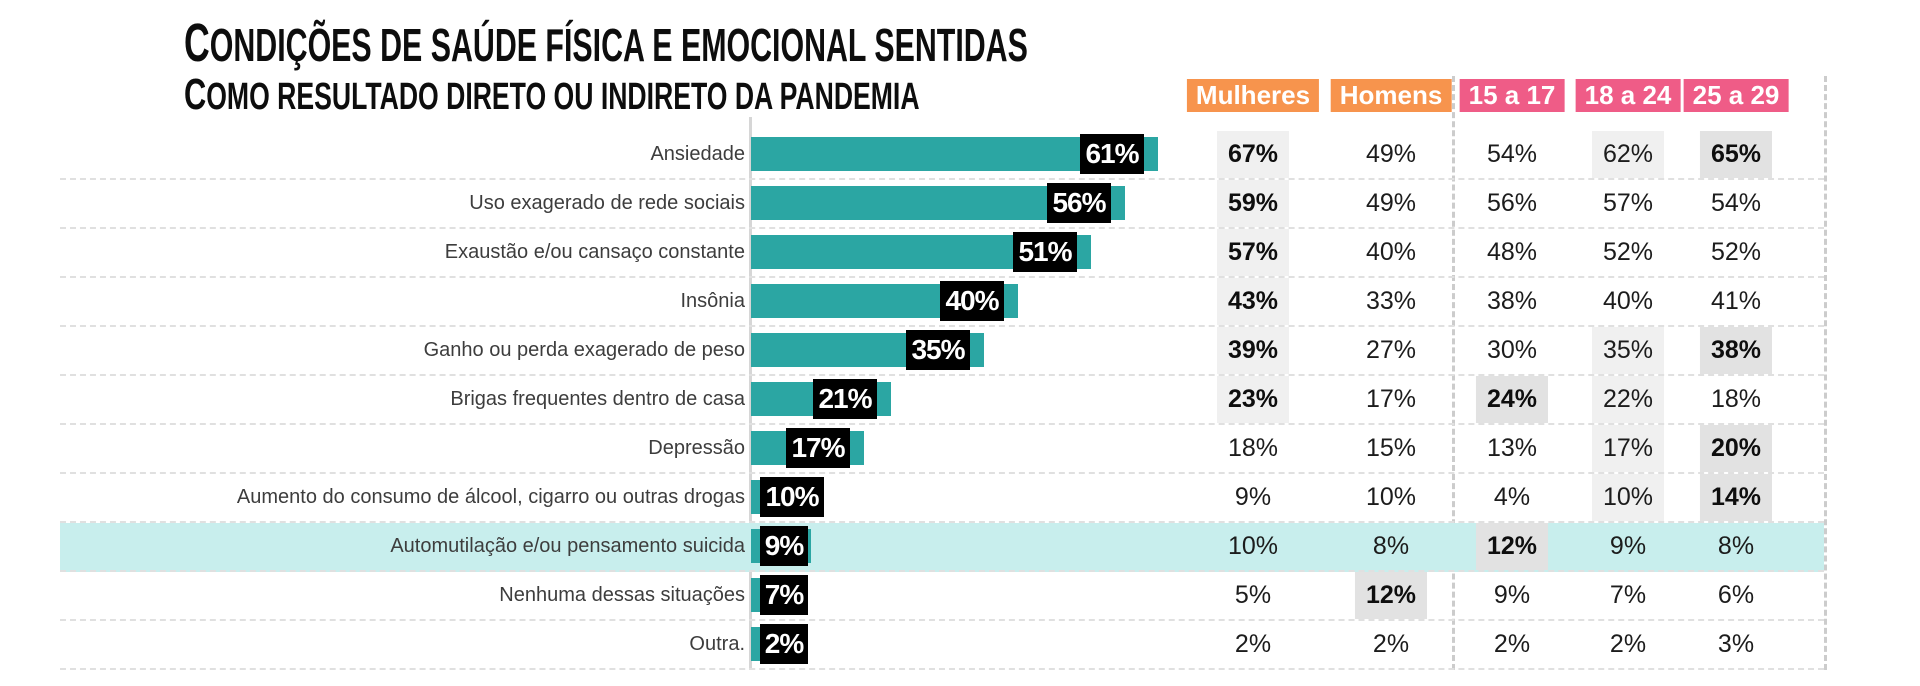 Image resolution: width=1920 pixels, height=686 pixels. What do you see at coordinates (938, 350) in the screenshot?
I see `bar-value-label: 35%` at bounding box center [938, 350].